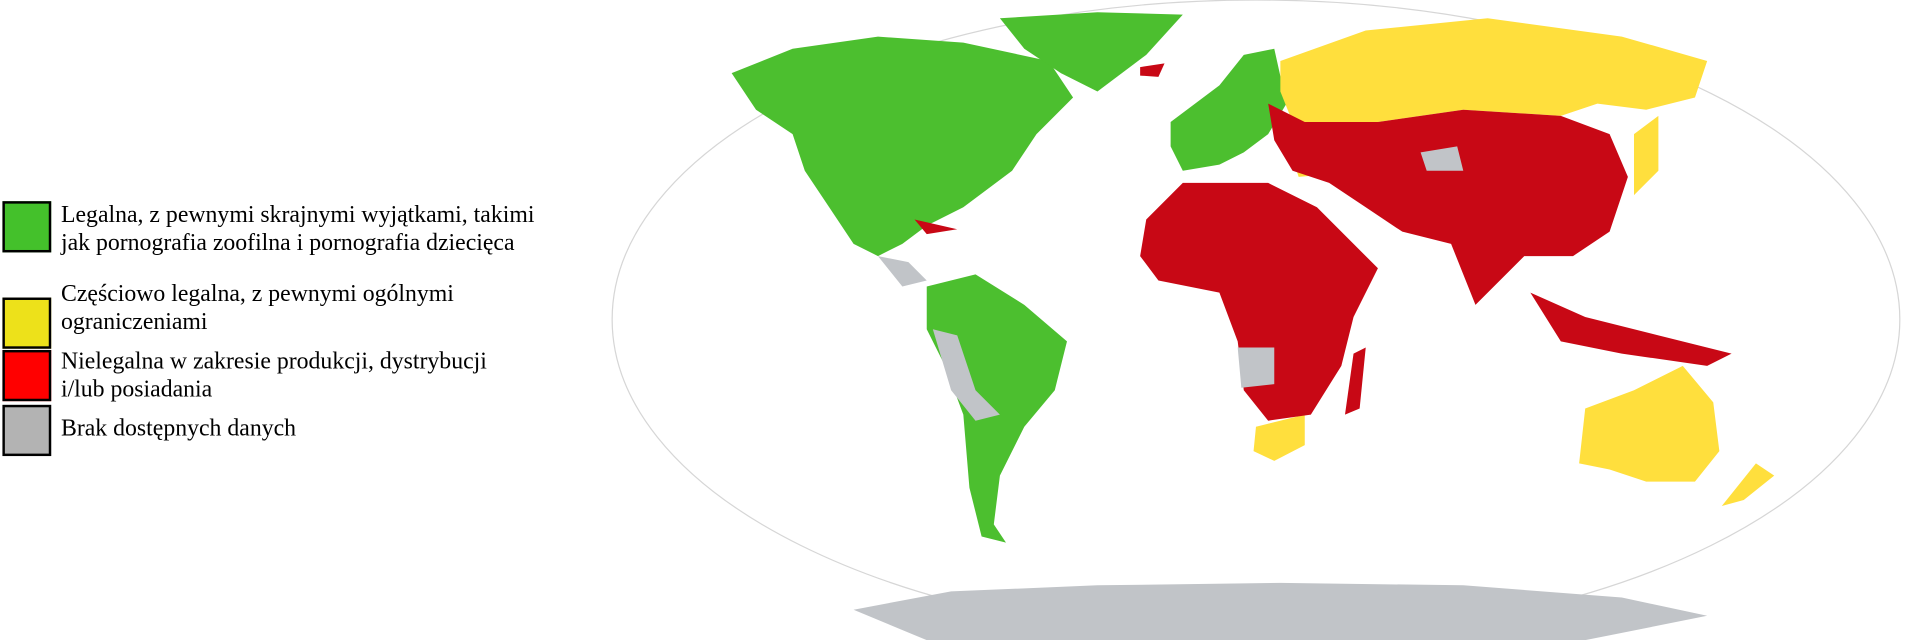  I want to click on north-america, so click(902, 146).